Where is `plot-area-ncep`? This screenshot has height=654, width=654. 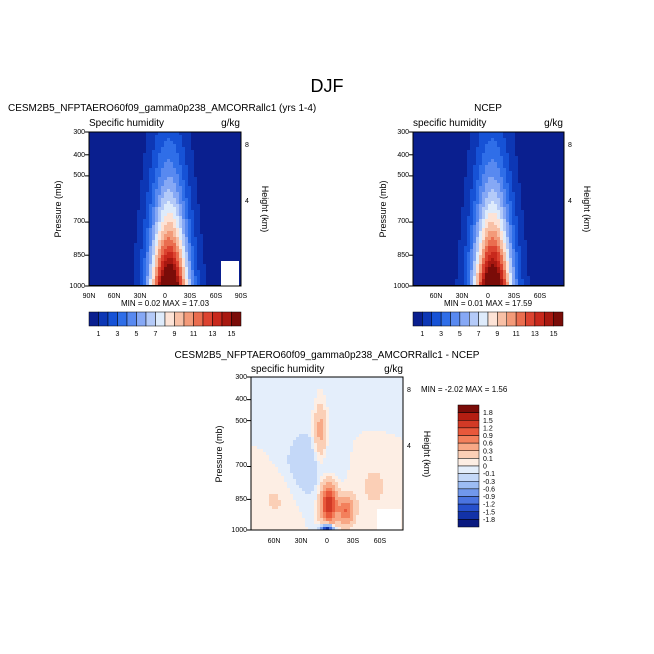
plot-area-ncep is located at coordinates (488, 209).